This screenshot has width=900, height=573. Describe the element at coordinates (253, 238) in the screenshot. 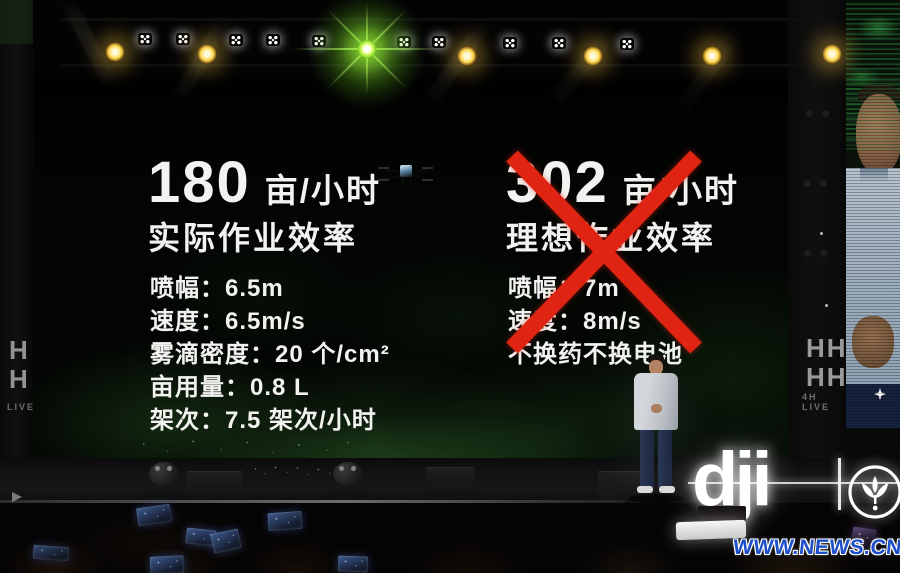

I see `actual-subtitle: 实际作业效率` at that location.